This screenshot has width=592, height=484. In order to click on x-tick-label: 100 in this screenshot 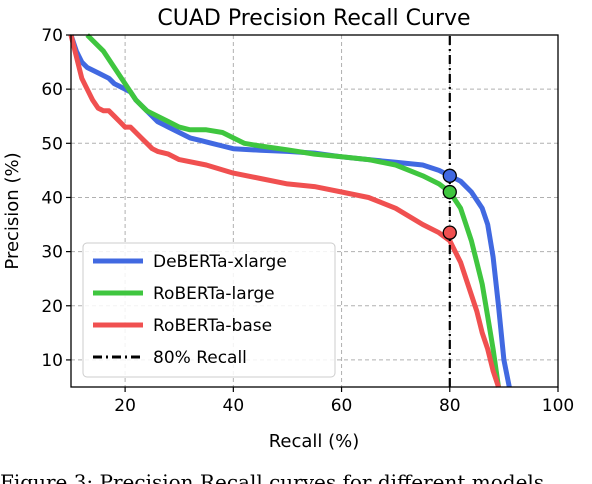, I will do `click(558, 406)`.